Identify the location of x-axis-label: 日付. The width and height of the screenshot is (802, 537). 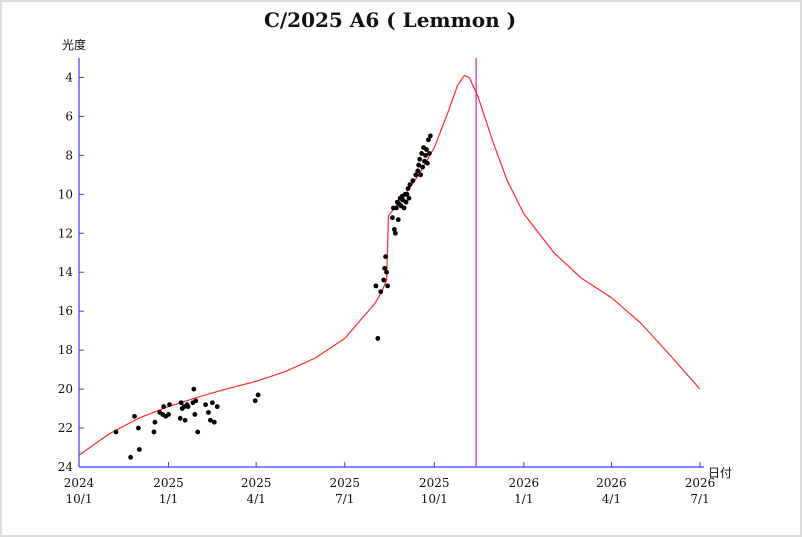
(720, 473).